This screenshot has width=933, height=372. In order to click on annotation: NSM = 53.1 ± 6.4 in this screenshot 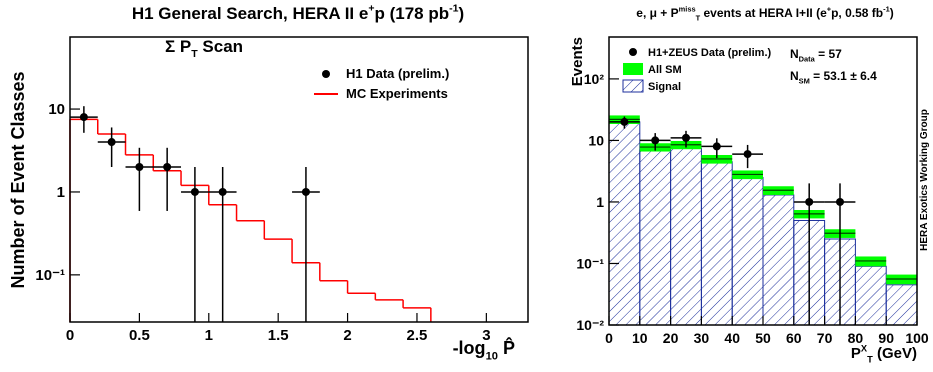, I will do `click(833, 77)`.